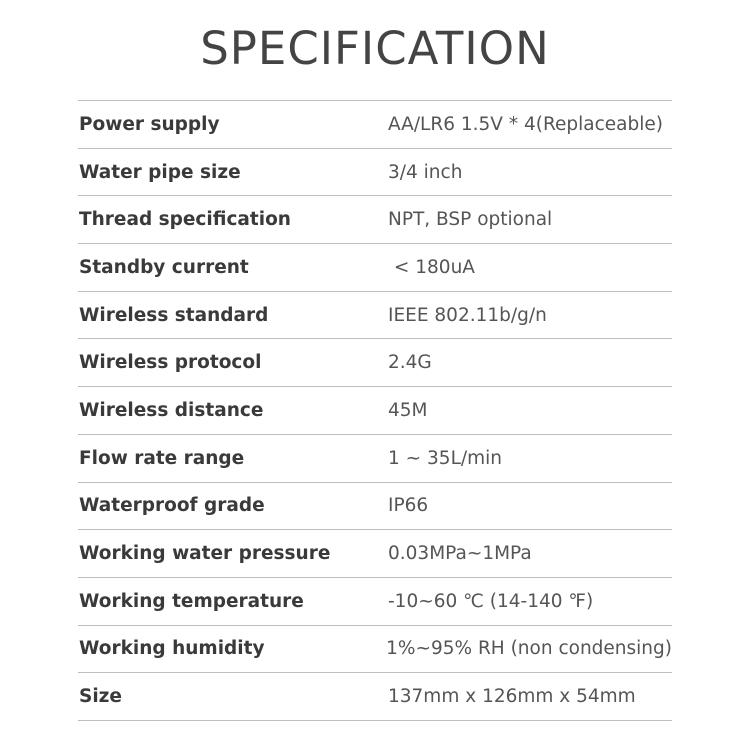 This screenshot has height=750, width=750. Describe the element at coordinates (525, 124) in the screenshot. I see `spec-value: AA/LR6 1.5V * 4(Replaceable)` at that location.